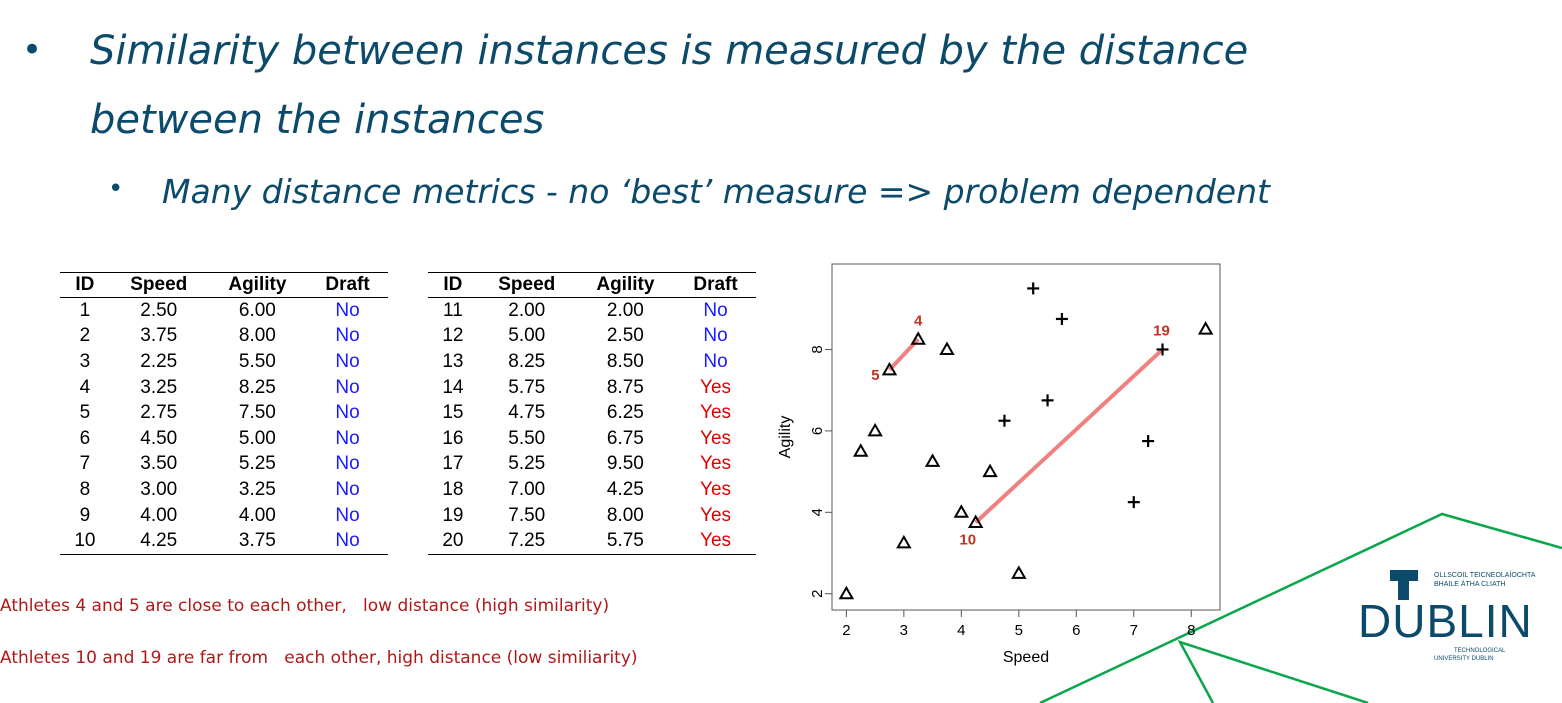 The width and height of the screenshot is (1562, 703). Describe the element at coordinates (257, 541) in the screenshot. I see `table-cell-agility: 3.75` at that location.